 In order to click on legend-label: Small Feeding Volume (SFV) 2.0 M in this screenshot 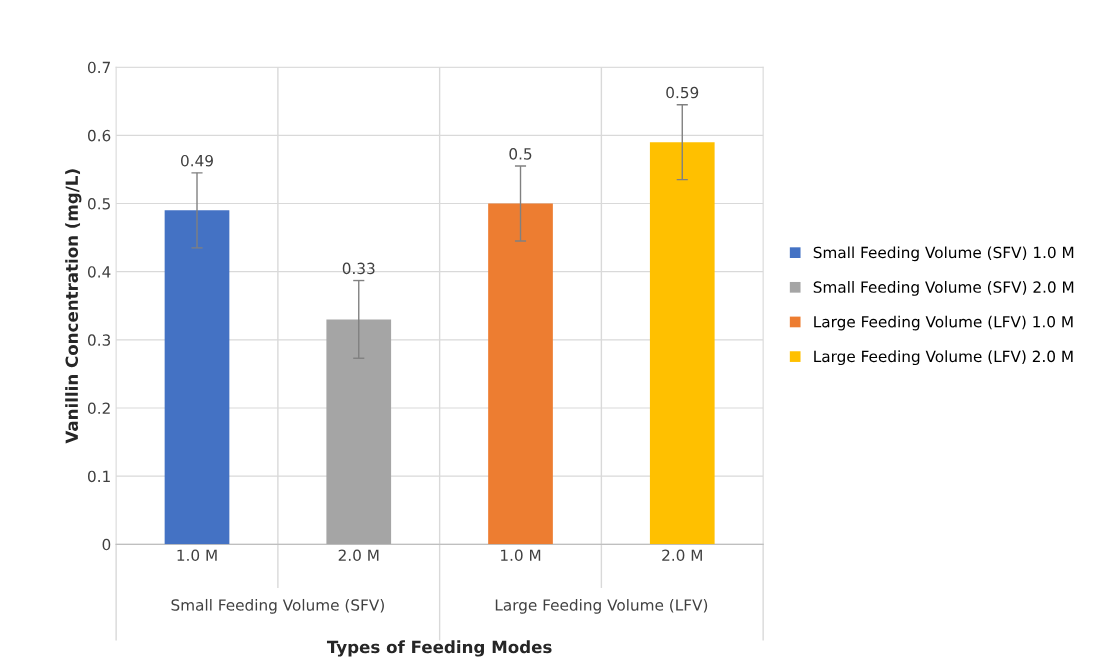, I will do `click(943, 288)`.